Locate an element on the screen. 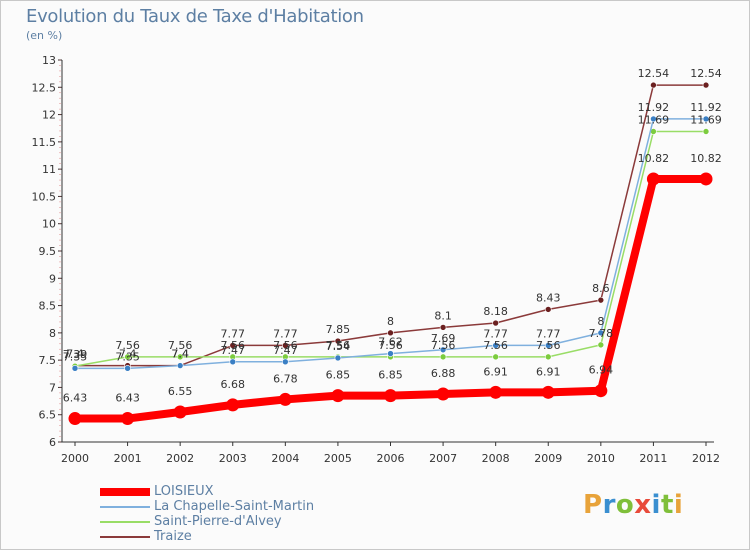 This screenshot has width=750, height=550. data-label: 11.69 is located at coordinates (706, 119).